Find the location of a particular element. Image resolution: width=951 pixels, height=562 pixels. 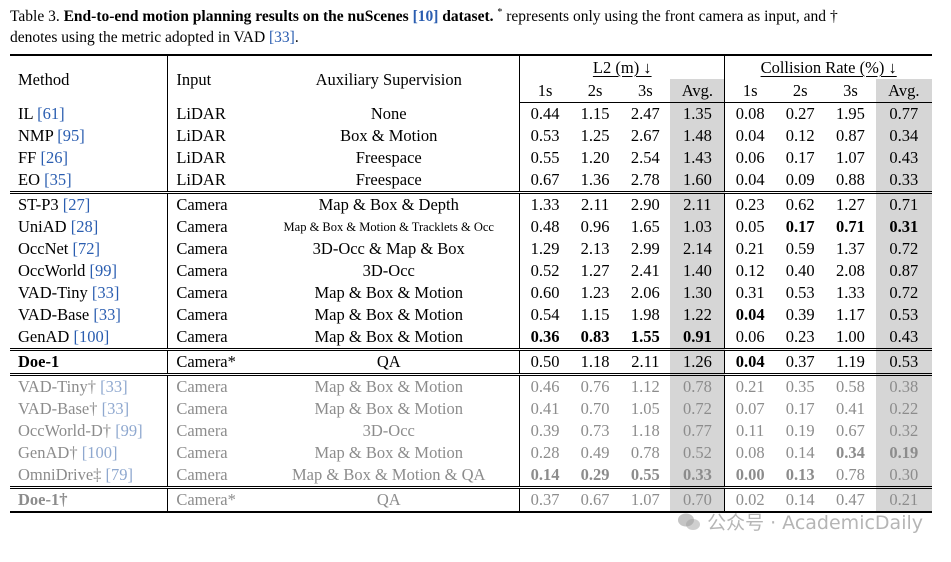

collision-value: 0.17 is located at coordinates (800, 408).